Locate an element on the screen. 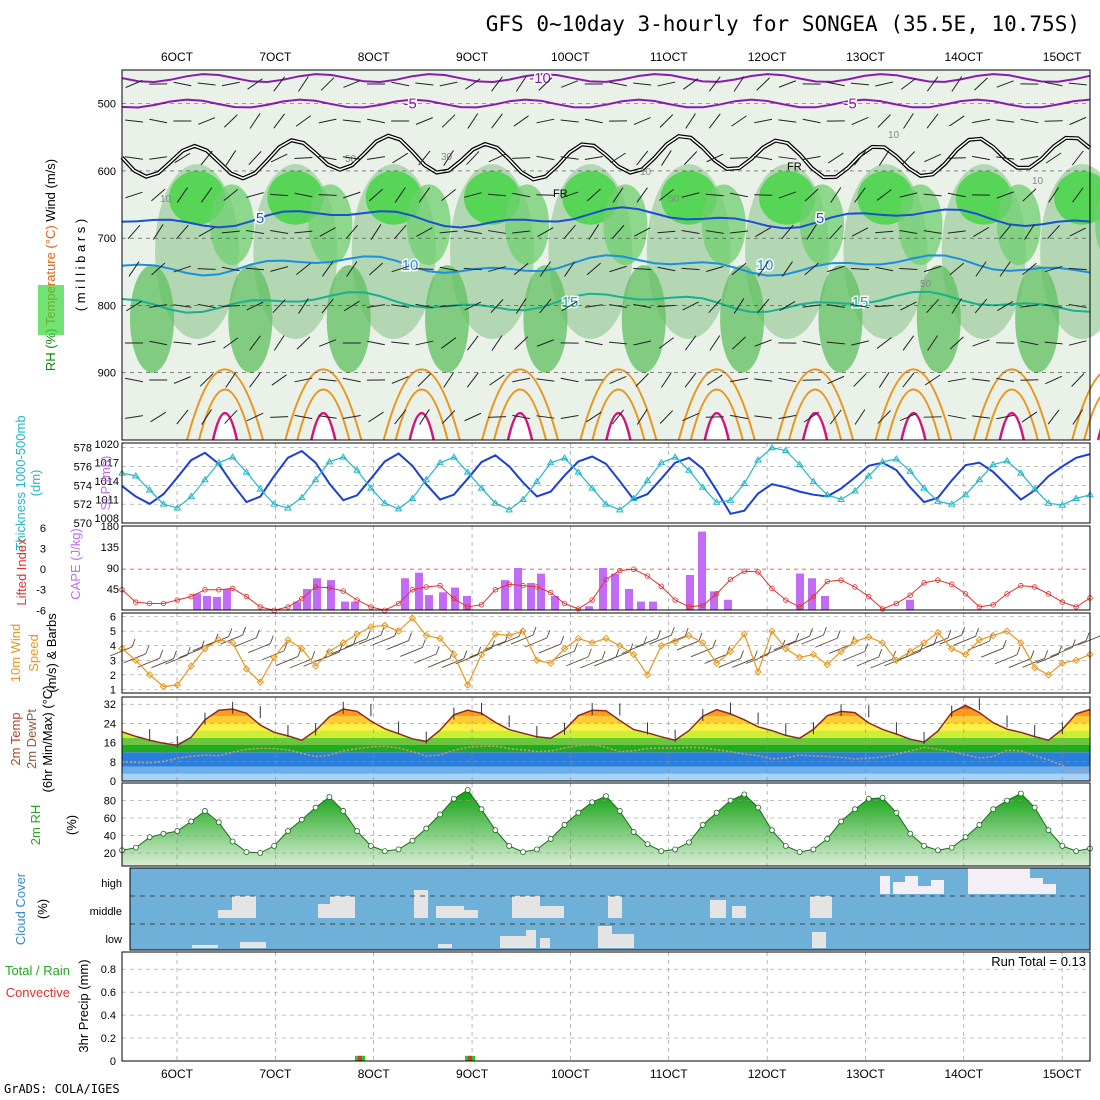  date-label-top: 6OCT is located at coordinates (177, 57).